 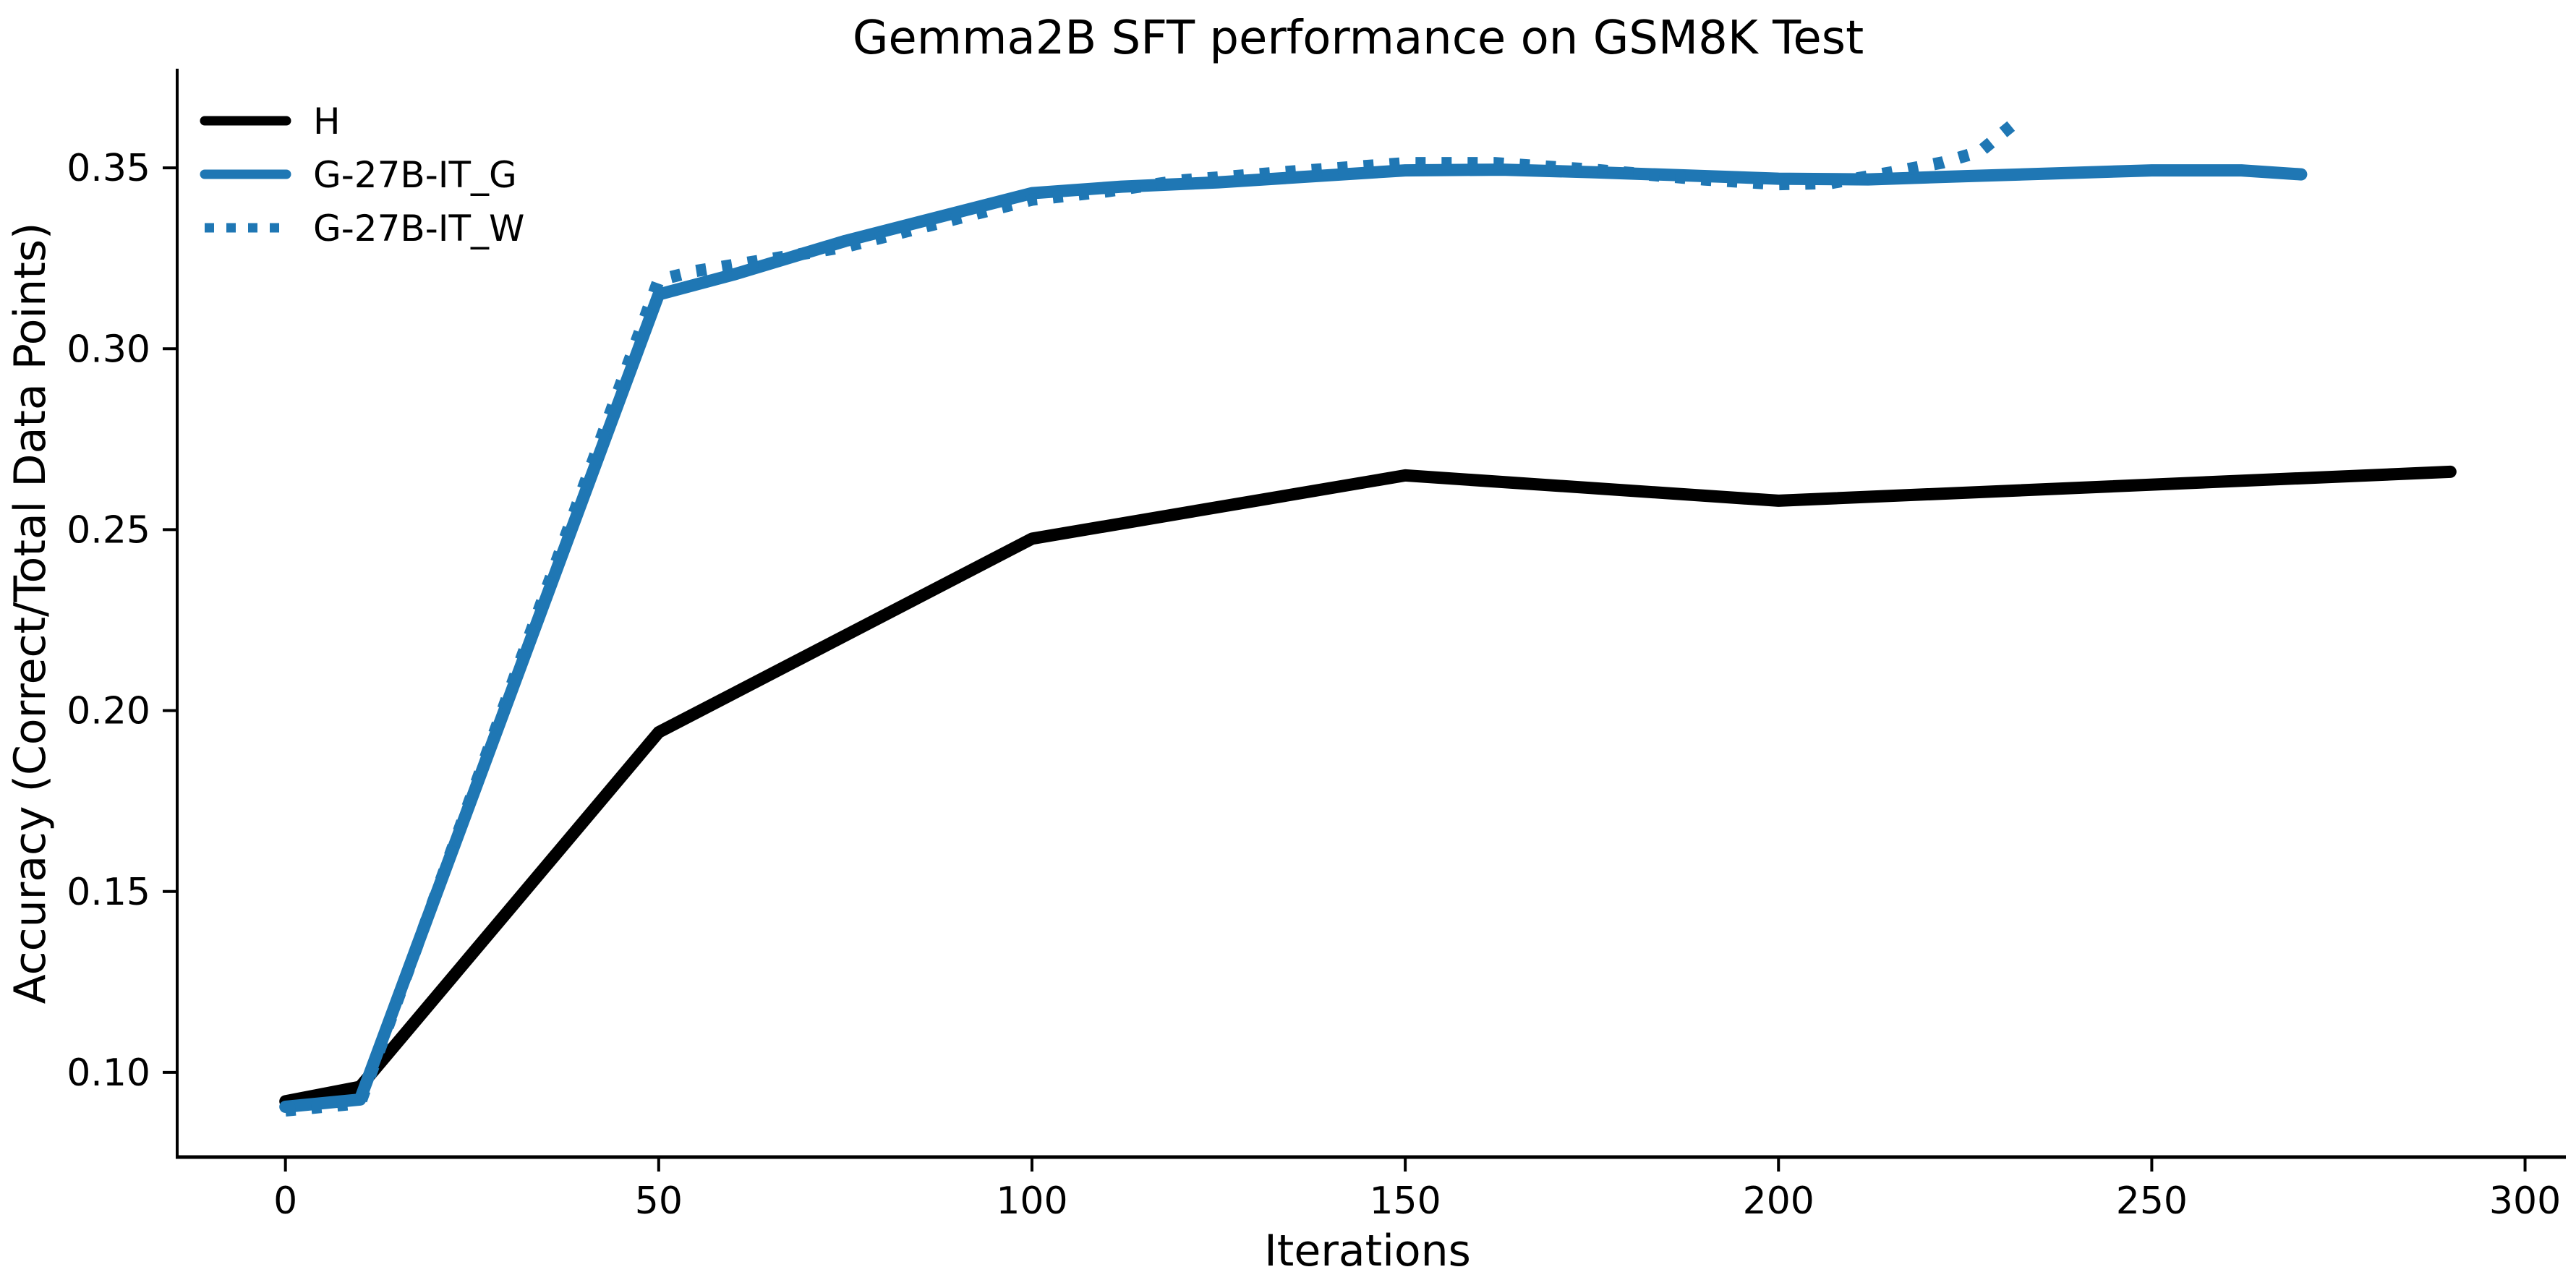 What do you see at coordinates (415, 175) in the screenshot?
I see `legend-label-G-27B-IT_G: G-27B-IT_G` at bounding box center [415, 175].